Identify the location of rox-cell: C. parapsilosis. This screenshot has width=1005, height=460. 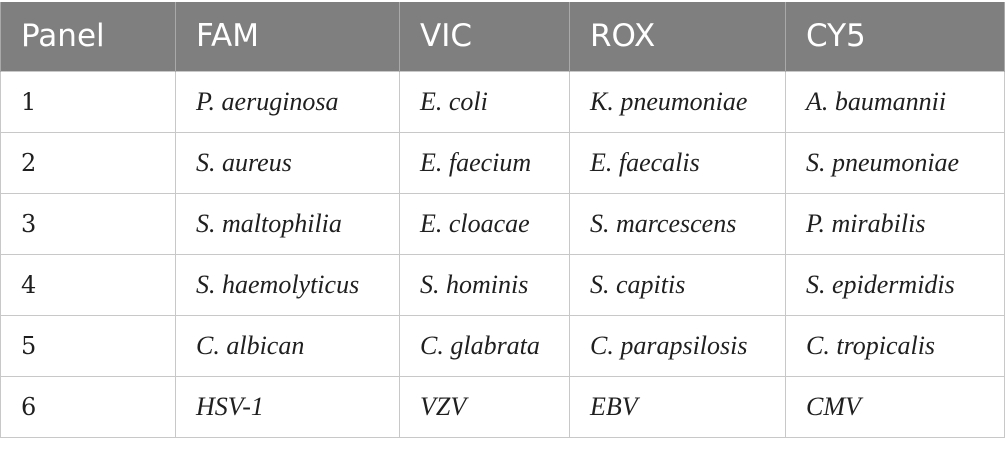
(677, 345).